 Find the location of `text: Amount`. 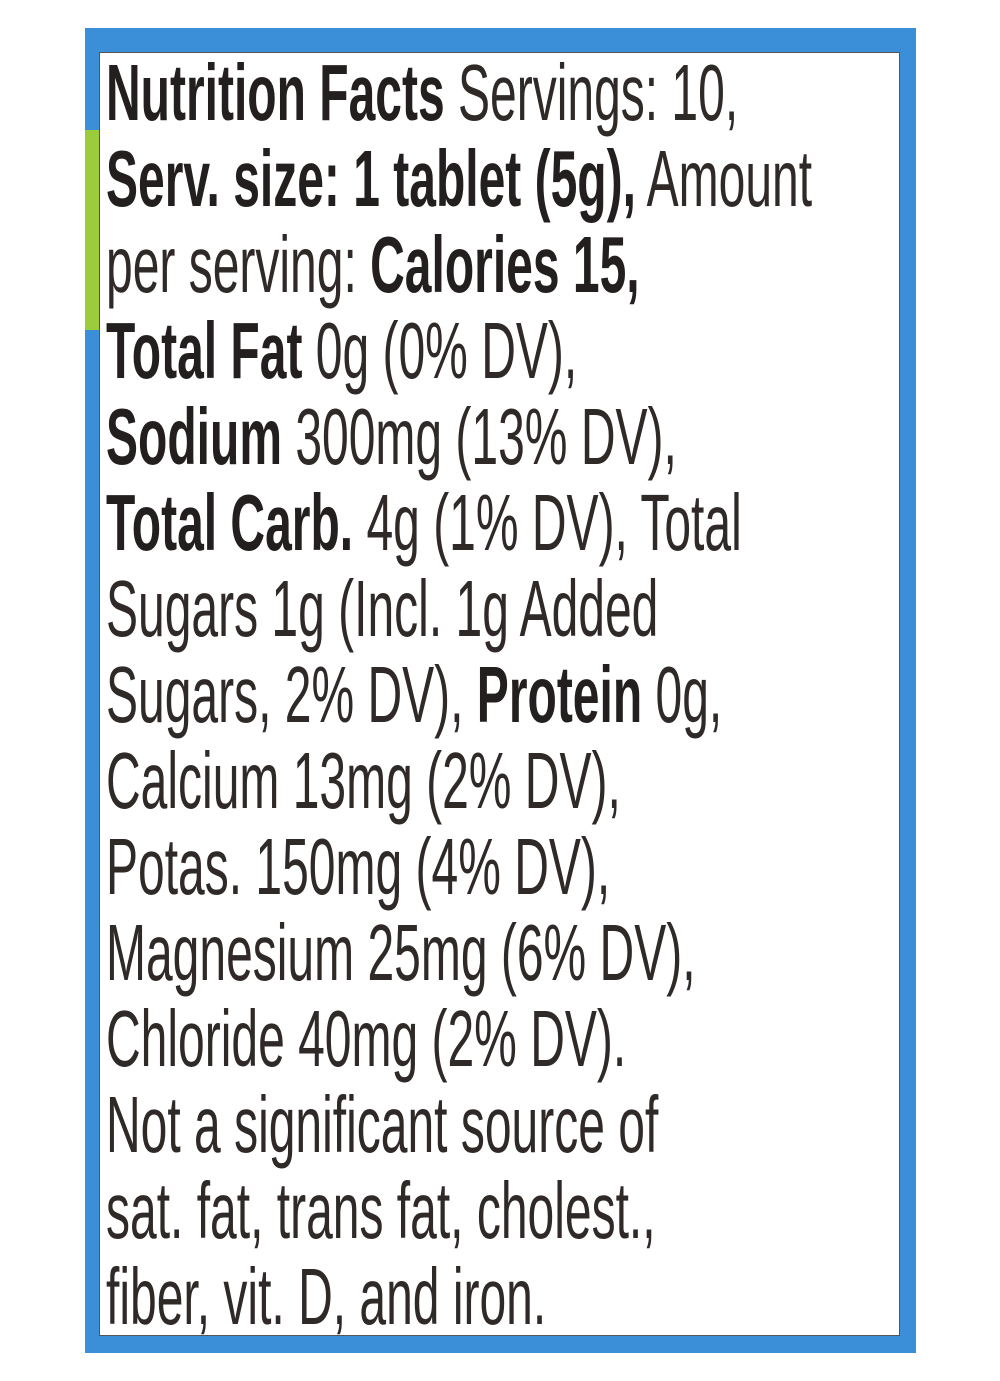

text: Amount is located at coordinates (724, 178).